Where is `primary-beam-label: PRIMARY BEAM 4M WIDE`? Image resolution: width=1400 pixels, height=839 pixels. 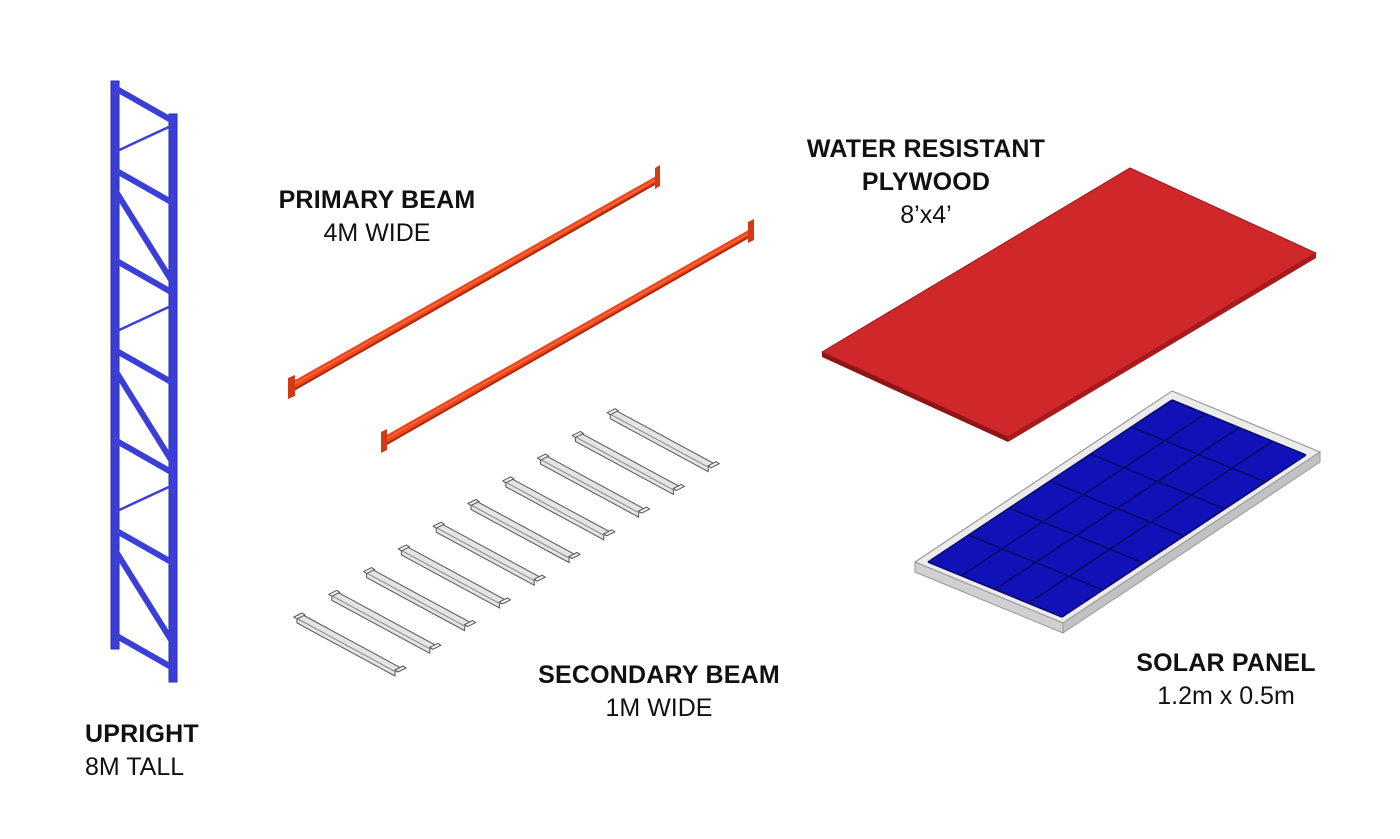 primary-beam-label: PRIMARY BEAM 4M WIDE is located at coordinates (377, 217).